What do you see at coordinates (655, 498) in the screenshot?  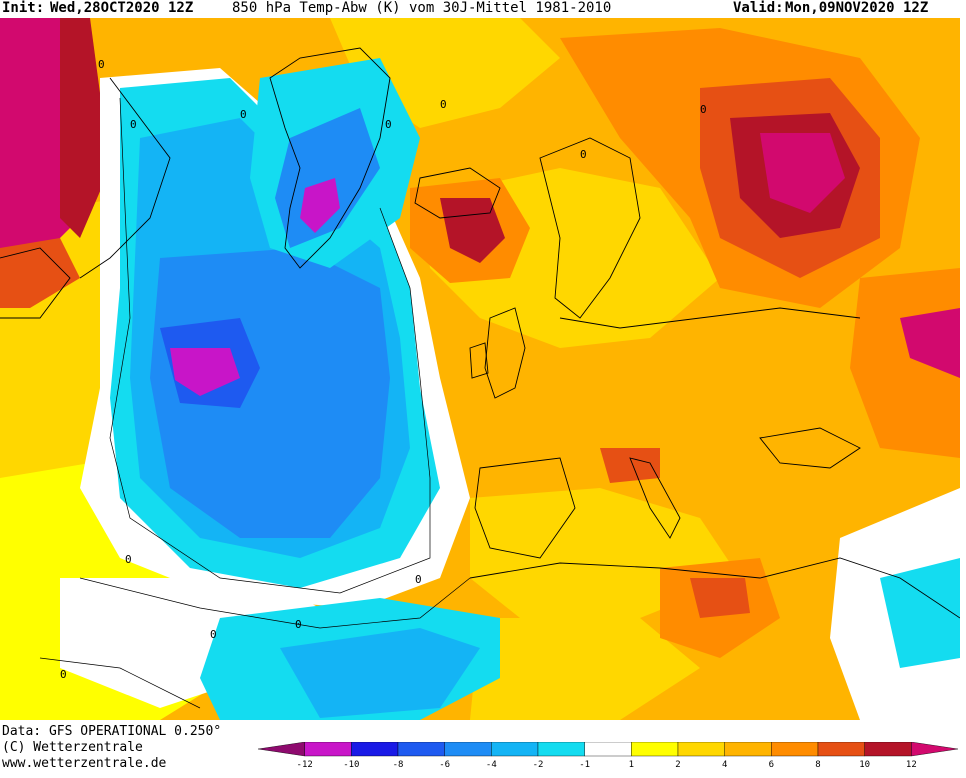 I see `coast-italy` at bounding box center [655, 498].